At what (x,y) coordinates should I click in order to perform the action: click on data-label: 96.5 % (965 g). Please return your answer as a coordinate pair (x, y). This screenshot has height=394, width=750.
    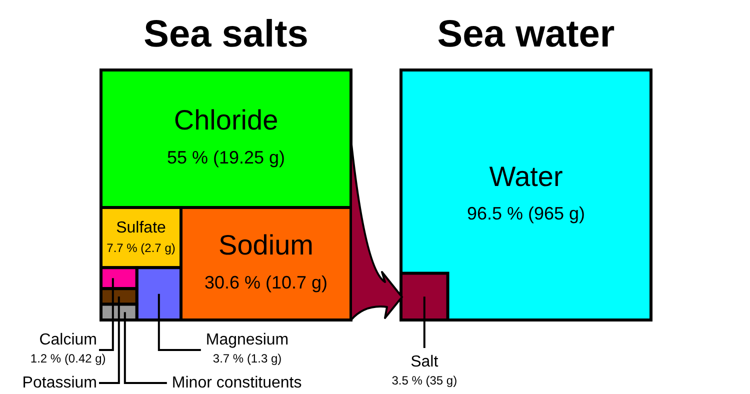
    Looking at the image, I should click on (526, 214).